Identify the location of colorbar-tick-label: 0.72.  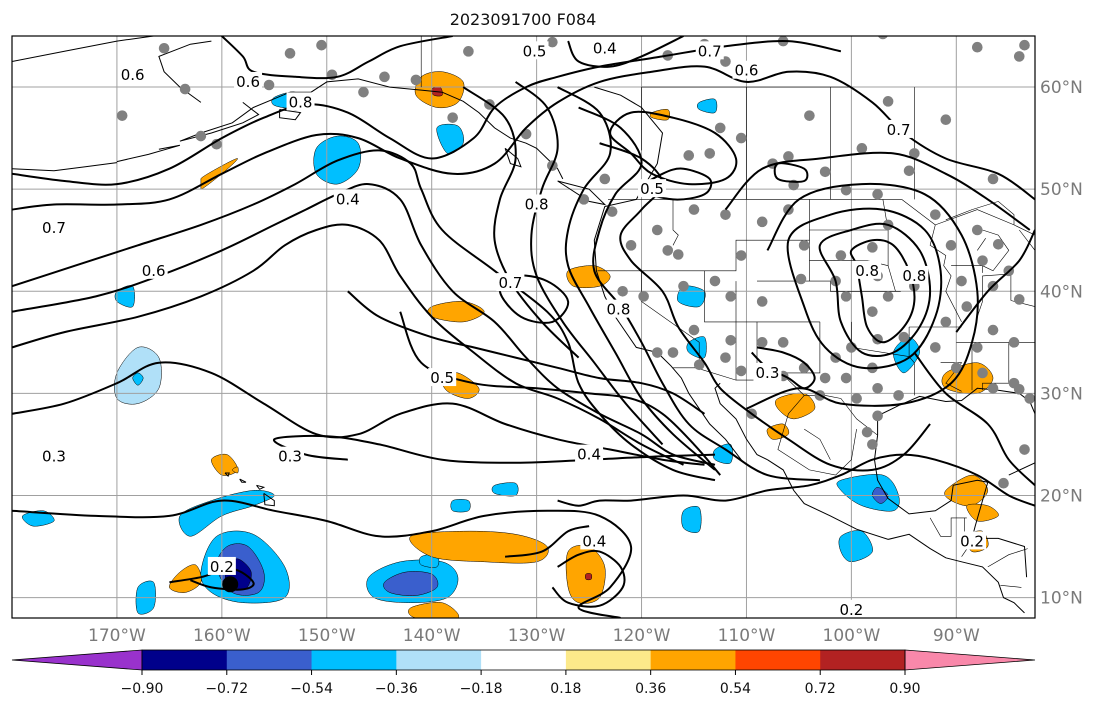
(820, 689).